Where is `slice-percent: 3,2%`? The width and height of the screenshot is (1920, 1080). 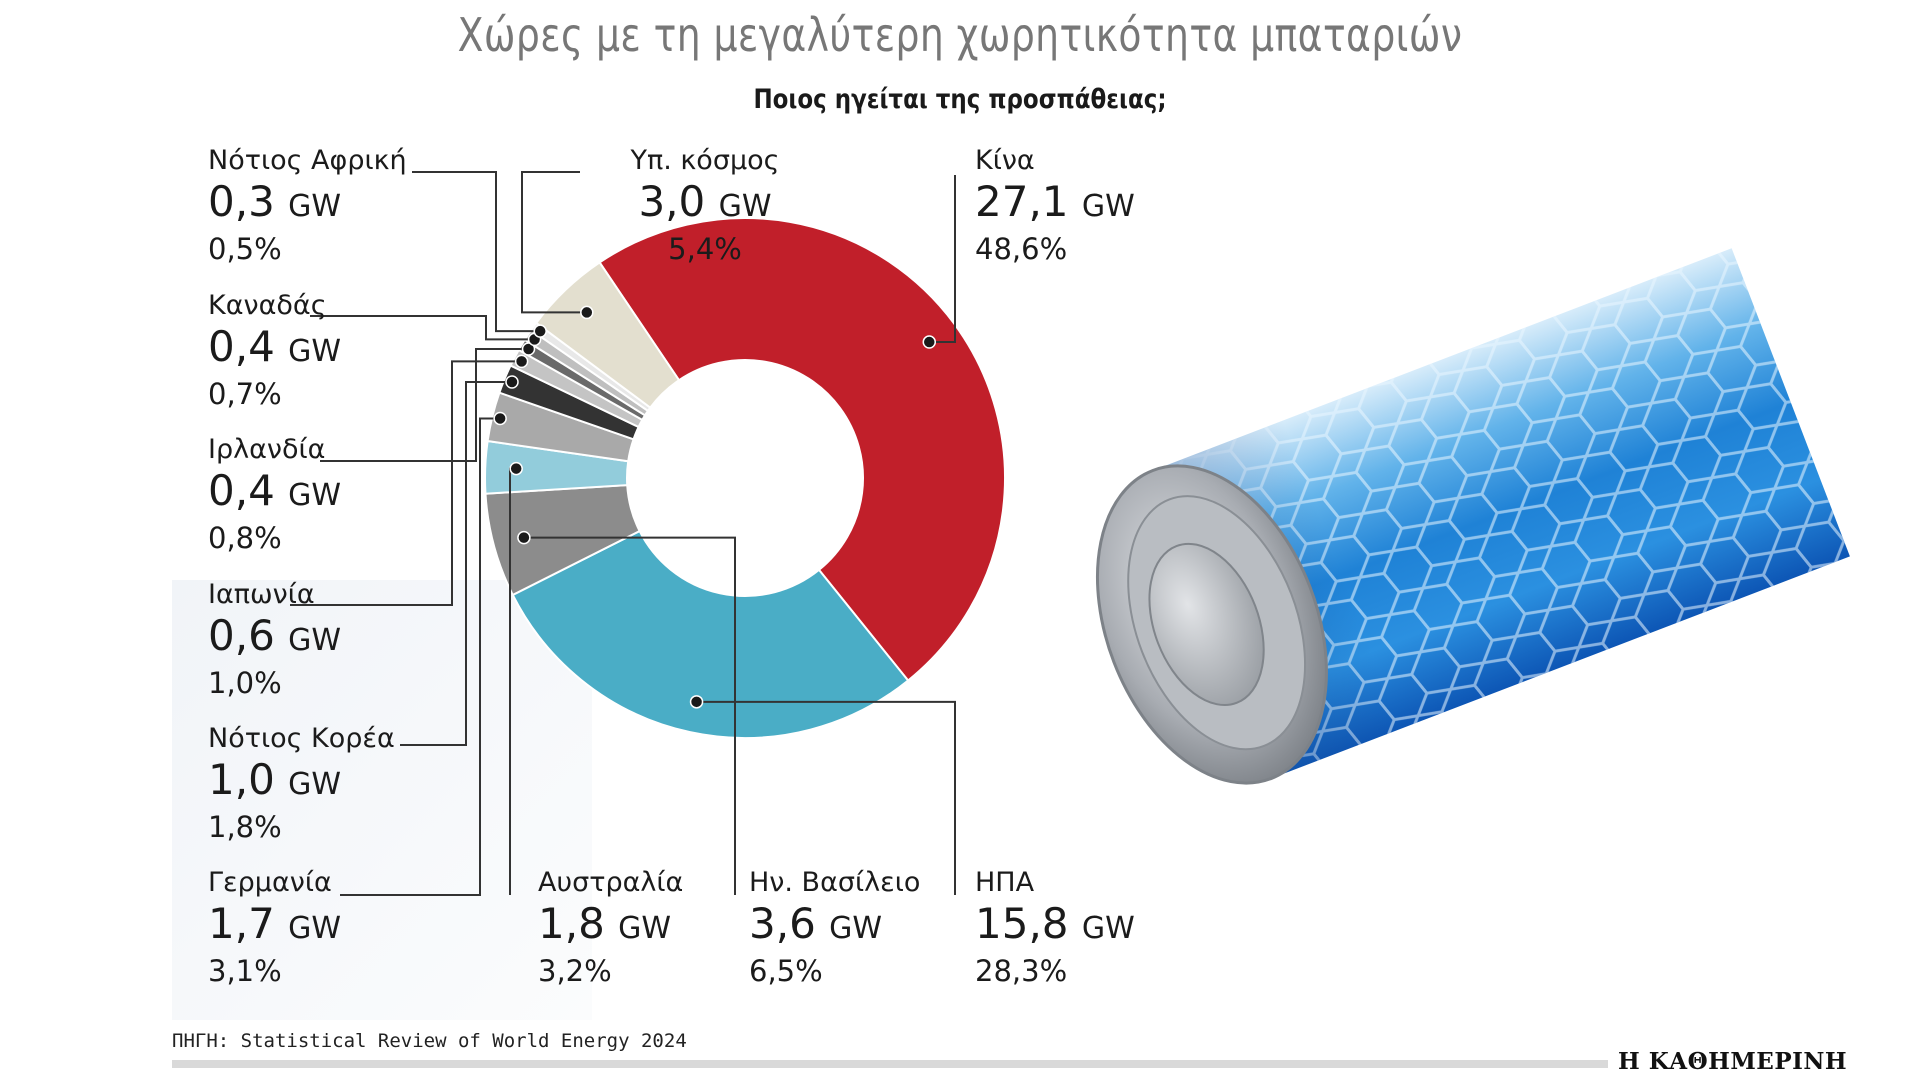
slice-percent: 3,2% is located at coordinates (575, 971).